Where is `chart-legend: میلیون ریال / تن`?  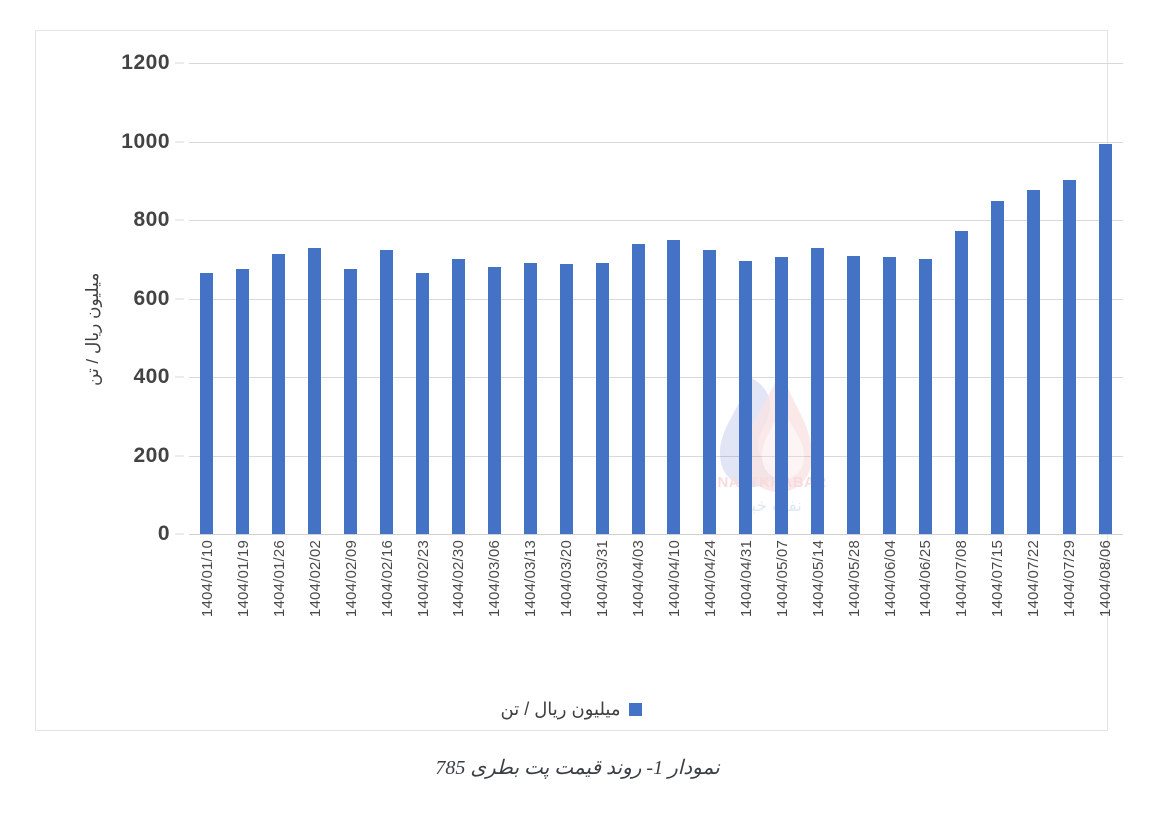 chart-legend: میلیون ریال / تن is located at coordinates (571, 709).